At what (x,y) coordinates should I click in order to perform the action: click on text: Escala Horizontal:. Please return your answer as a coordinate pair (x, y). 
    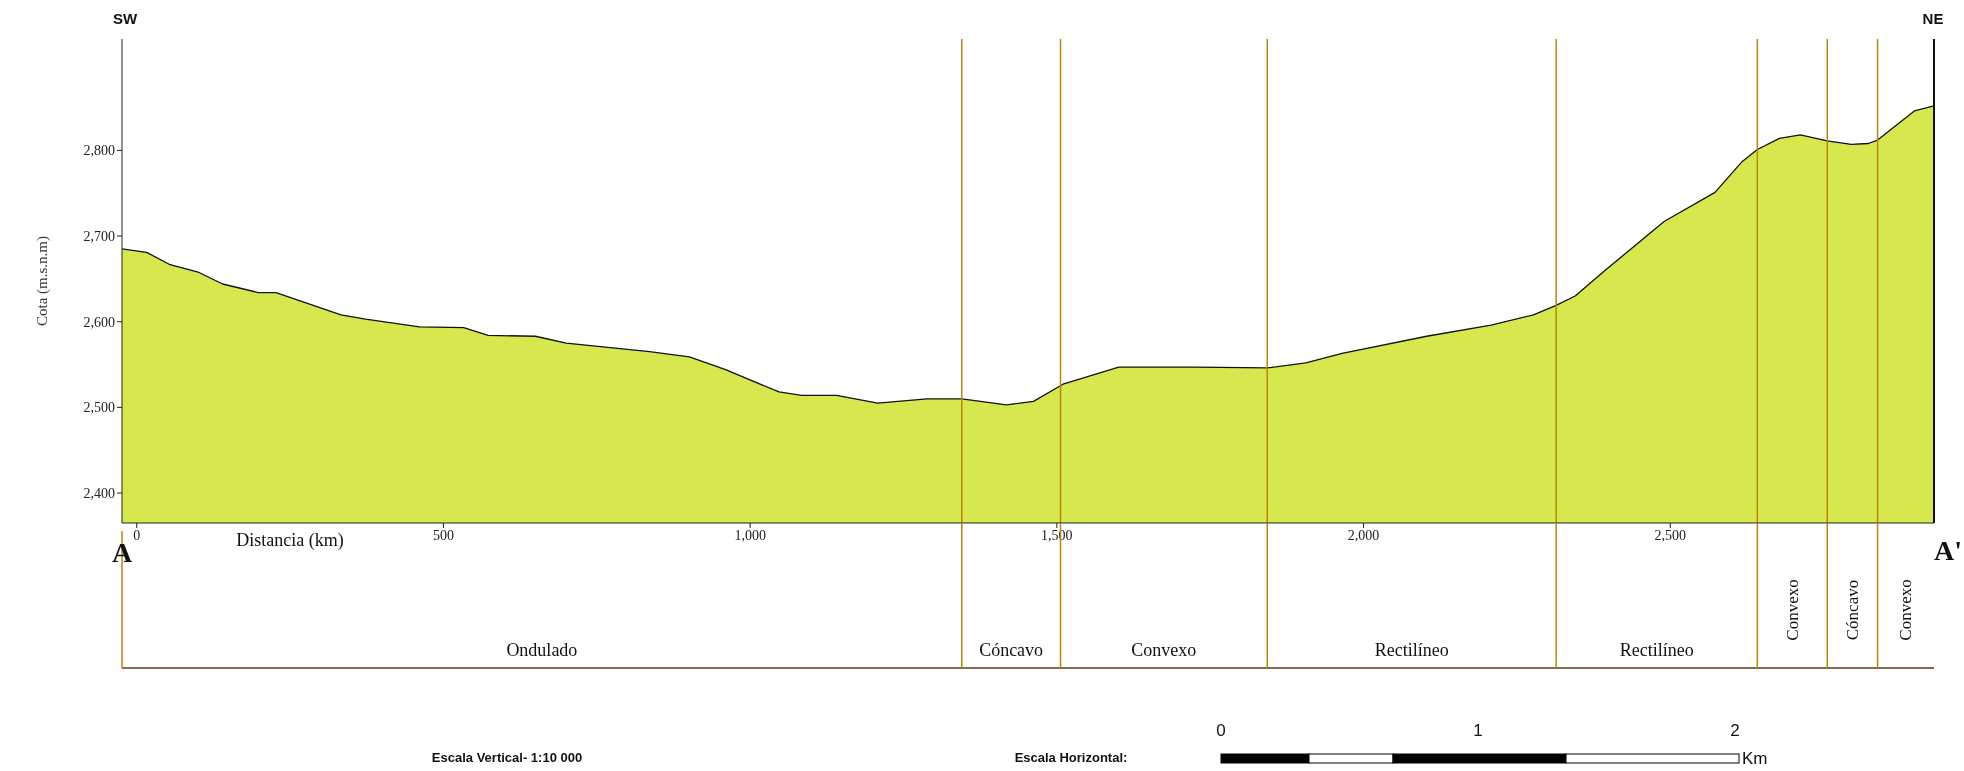
    Looking at the image, I should click on (1071, 757).